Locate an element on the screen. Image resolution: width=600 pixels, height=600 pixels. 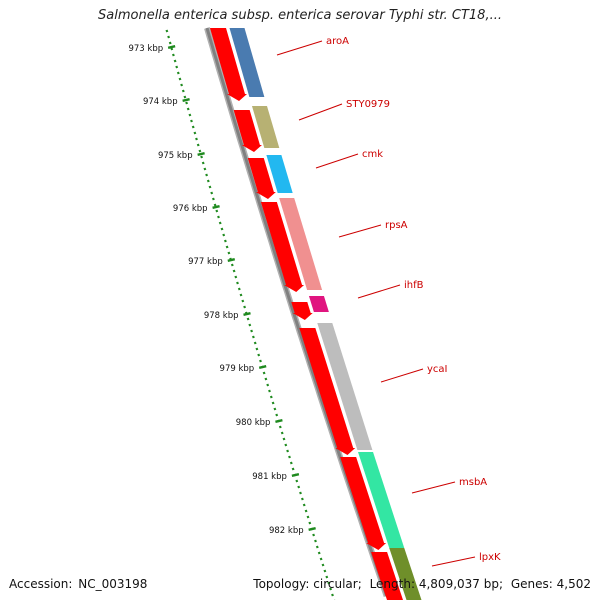
length-label: Length: is located at coordinates (392, 584).